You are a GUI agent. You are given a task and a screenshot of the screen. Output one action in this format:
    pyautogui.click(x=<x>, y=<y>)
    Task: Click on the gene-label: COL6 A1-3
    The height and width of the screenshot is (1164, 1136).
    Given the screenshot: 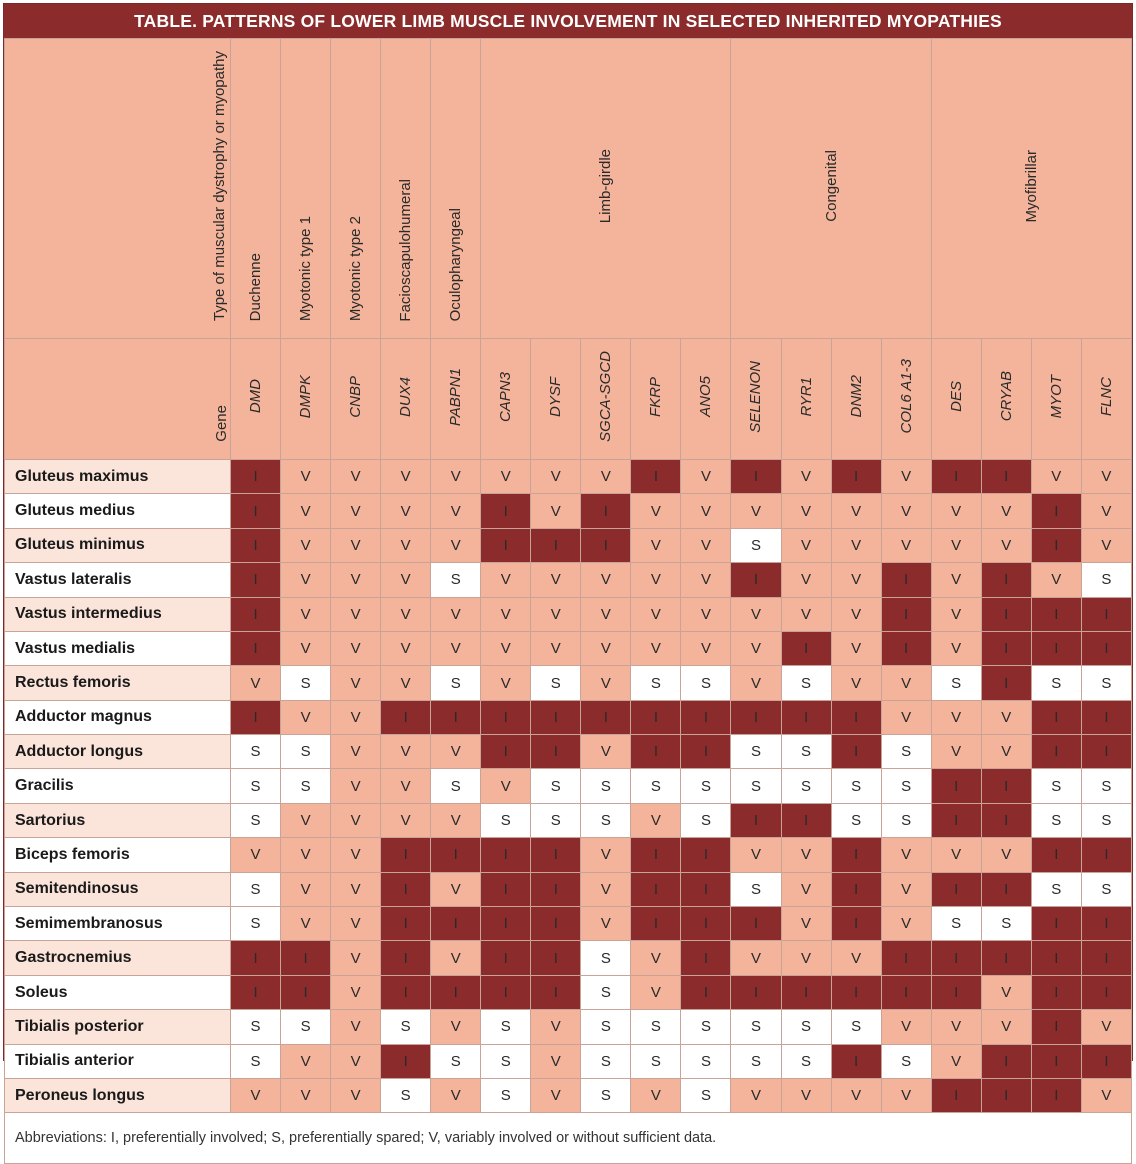 What is the action you would take?
    pyautogui.click(x=906, y=396)
    